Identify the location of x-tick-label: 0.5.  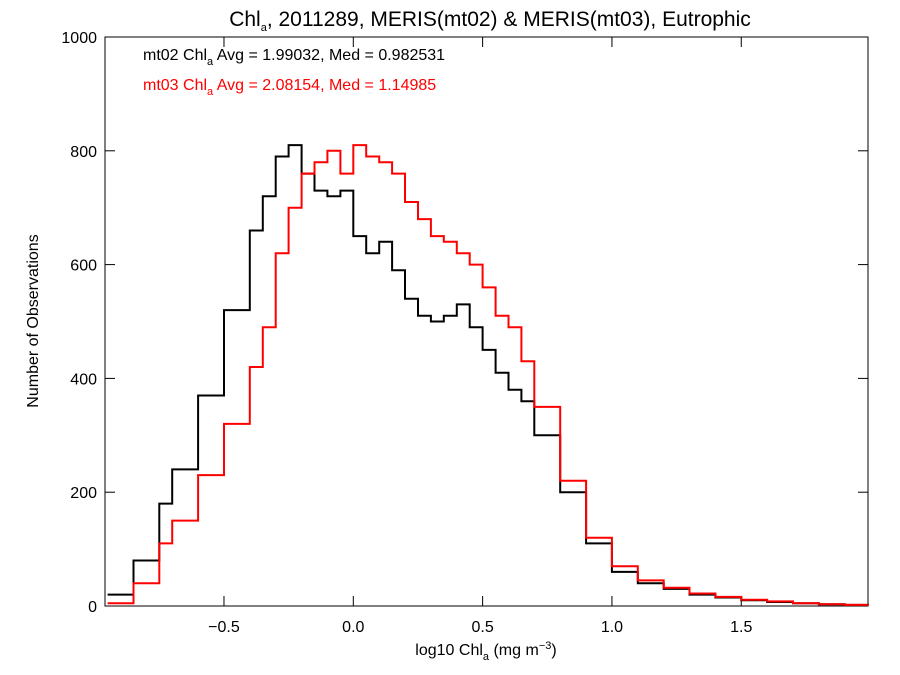
(482, 627).